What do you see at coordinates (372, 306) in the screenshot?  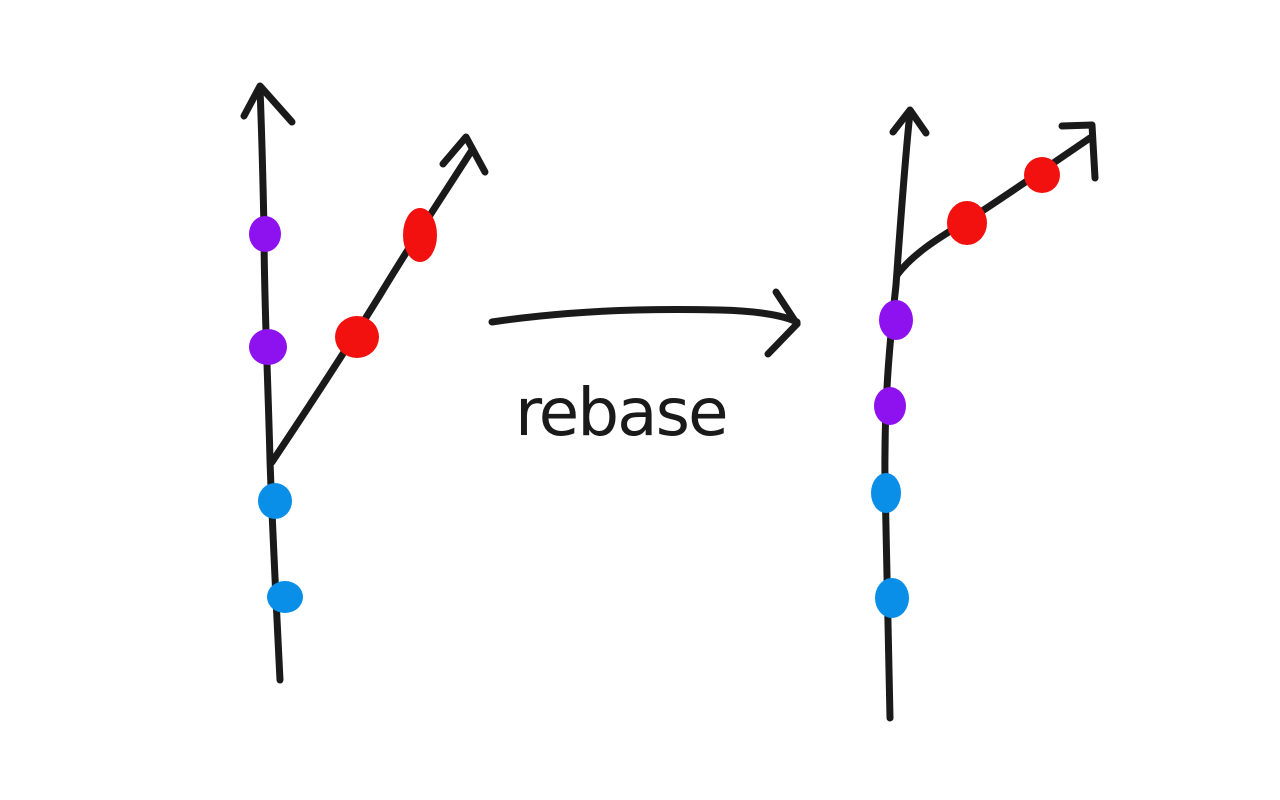 I see `before-feature-branch-line` at bounding box center [372, 306].